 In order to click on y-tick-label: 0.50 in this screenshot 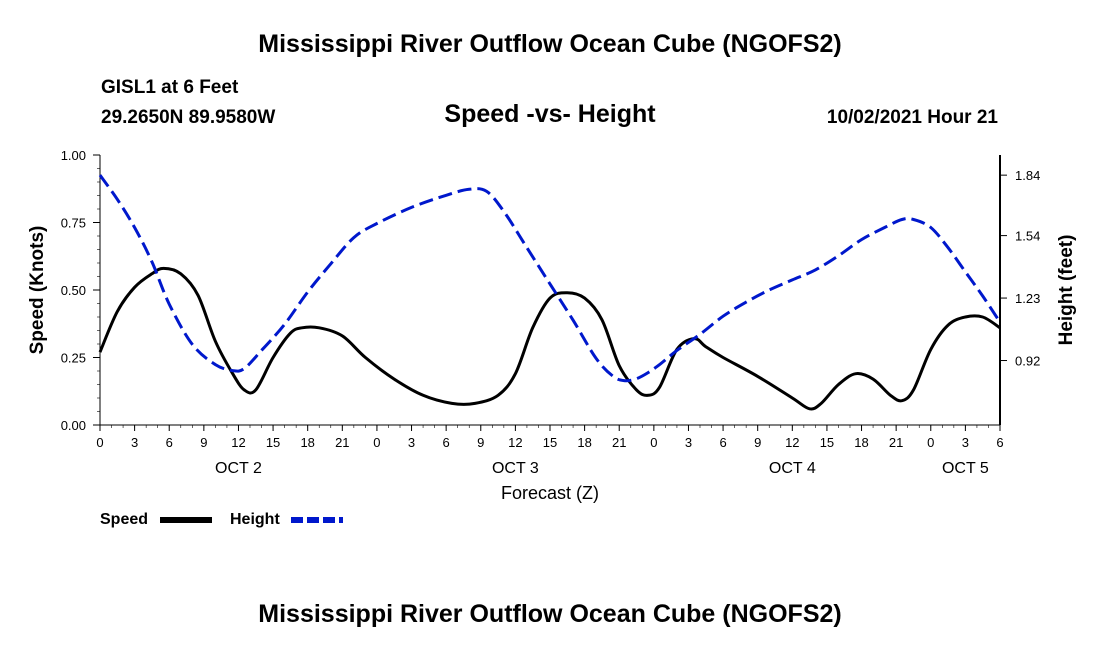, I will do `click(73, 290)`.